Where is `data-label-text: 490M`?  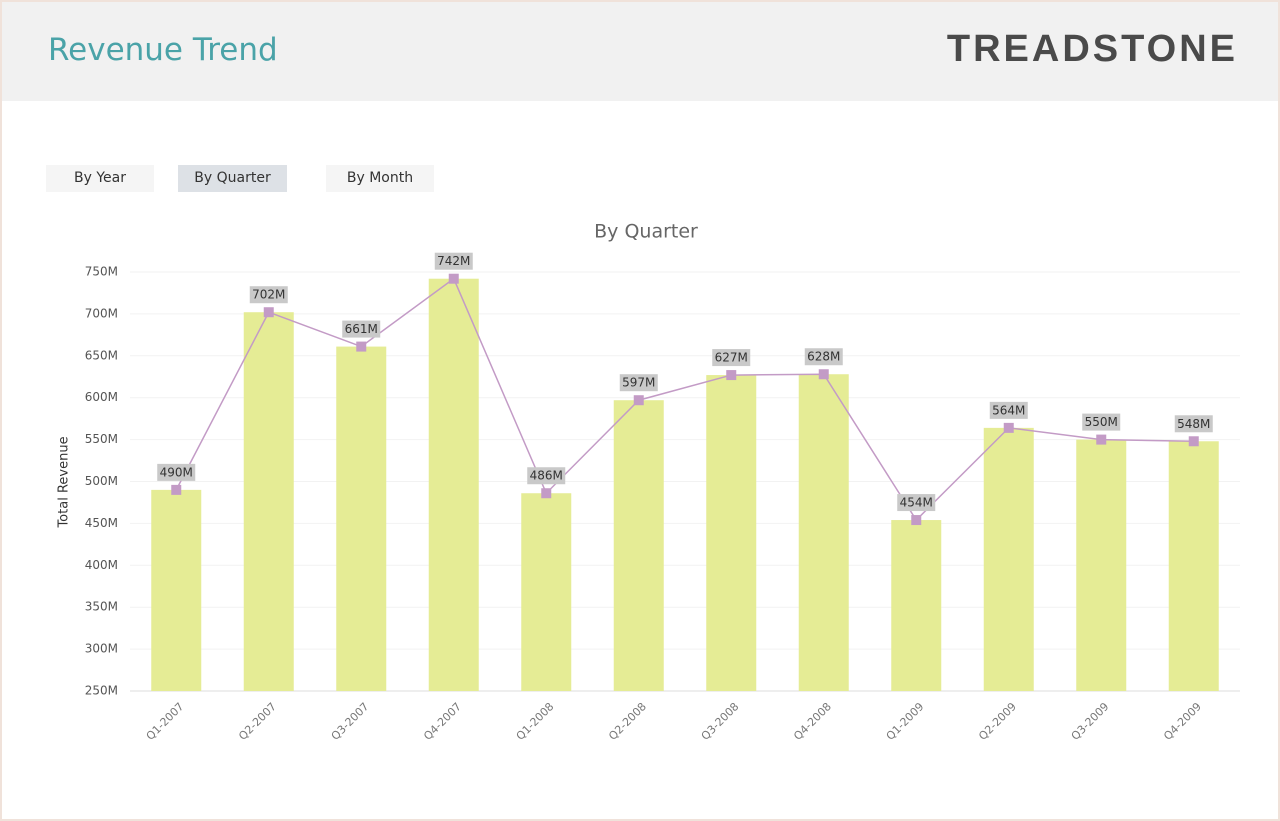 data-label-text: 490M is located at coordinates (176, 472).